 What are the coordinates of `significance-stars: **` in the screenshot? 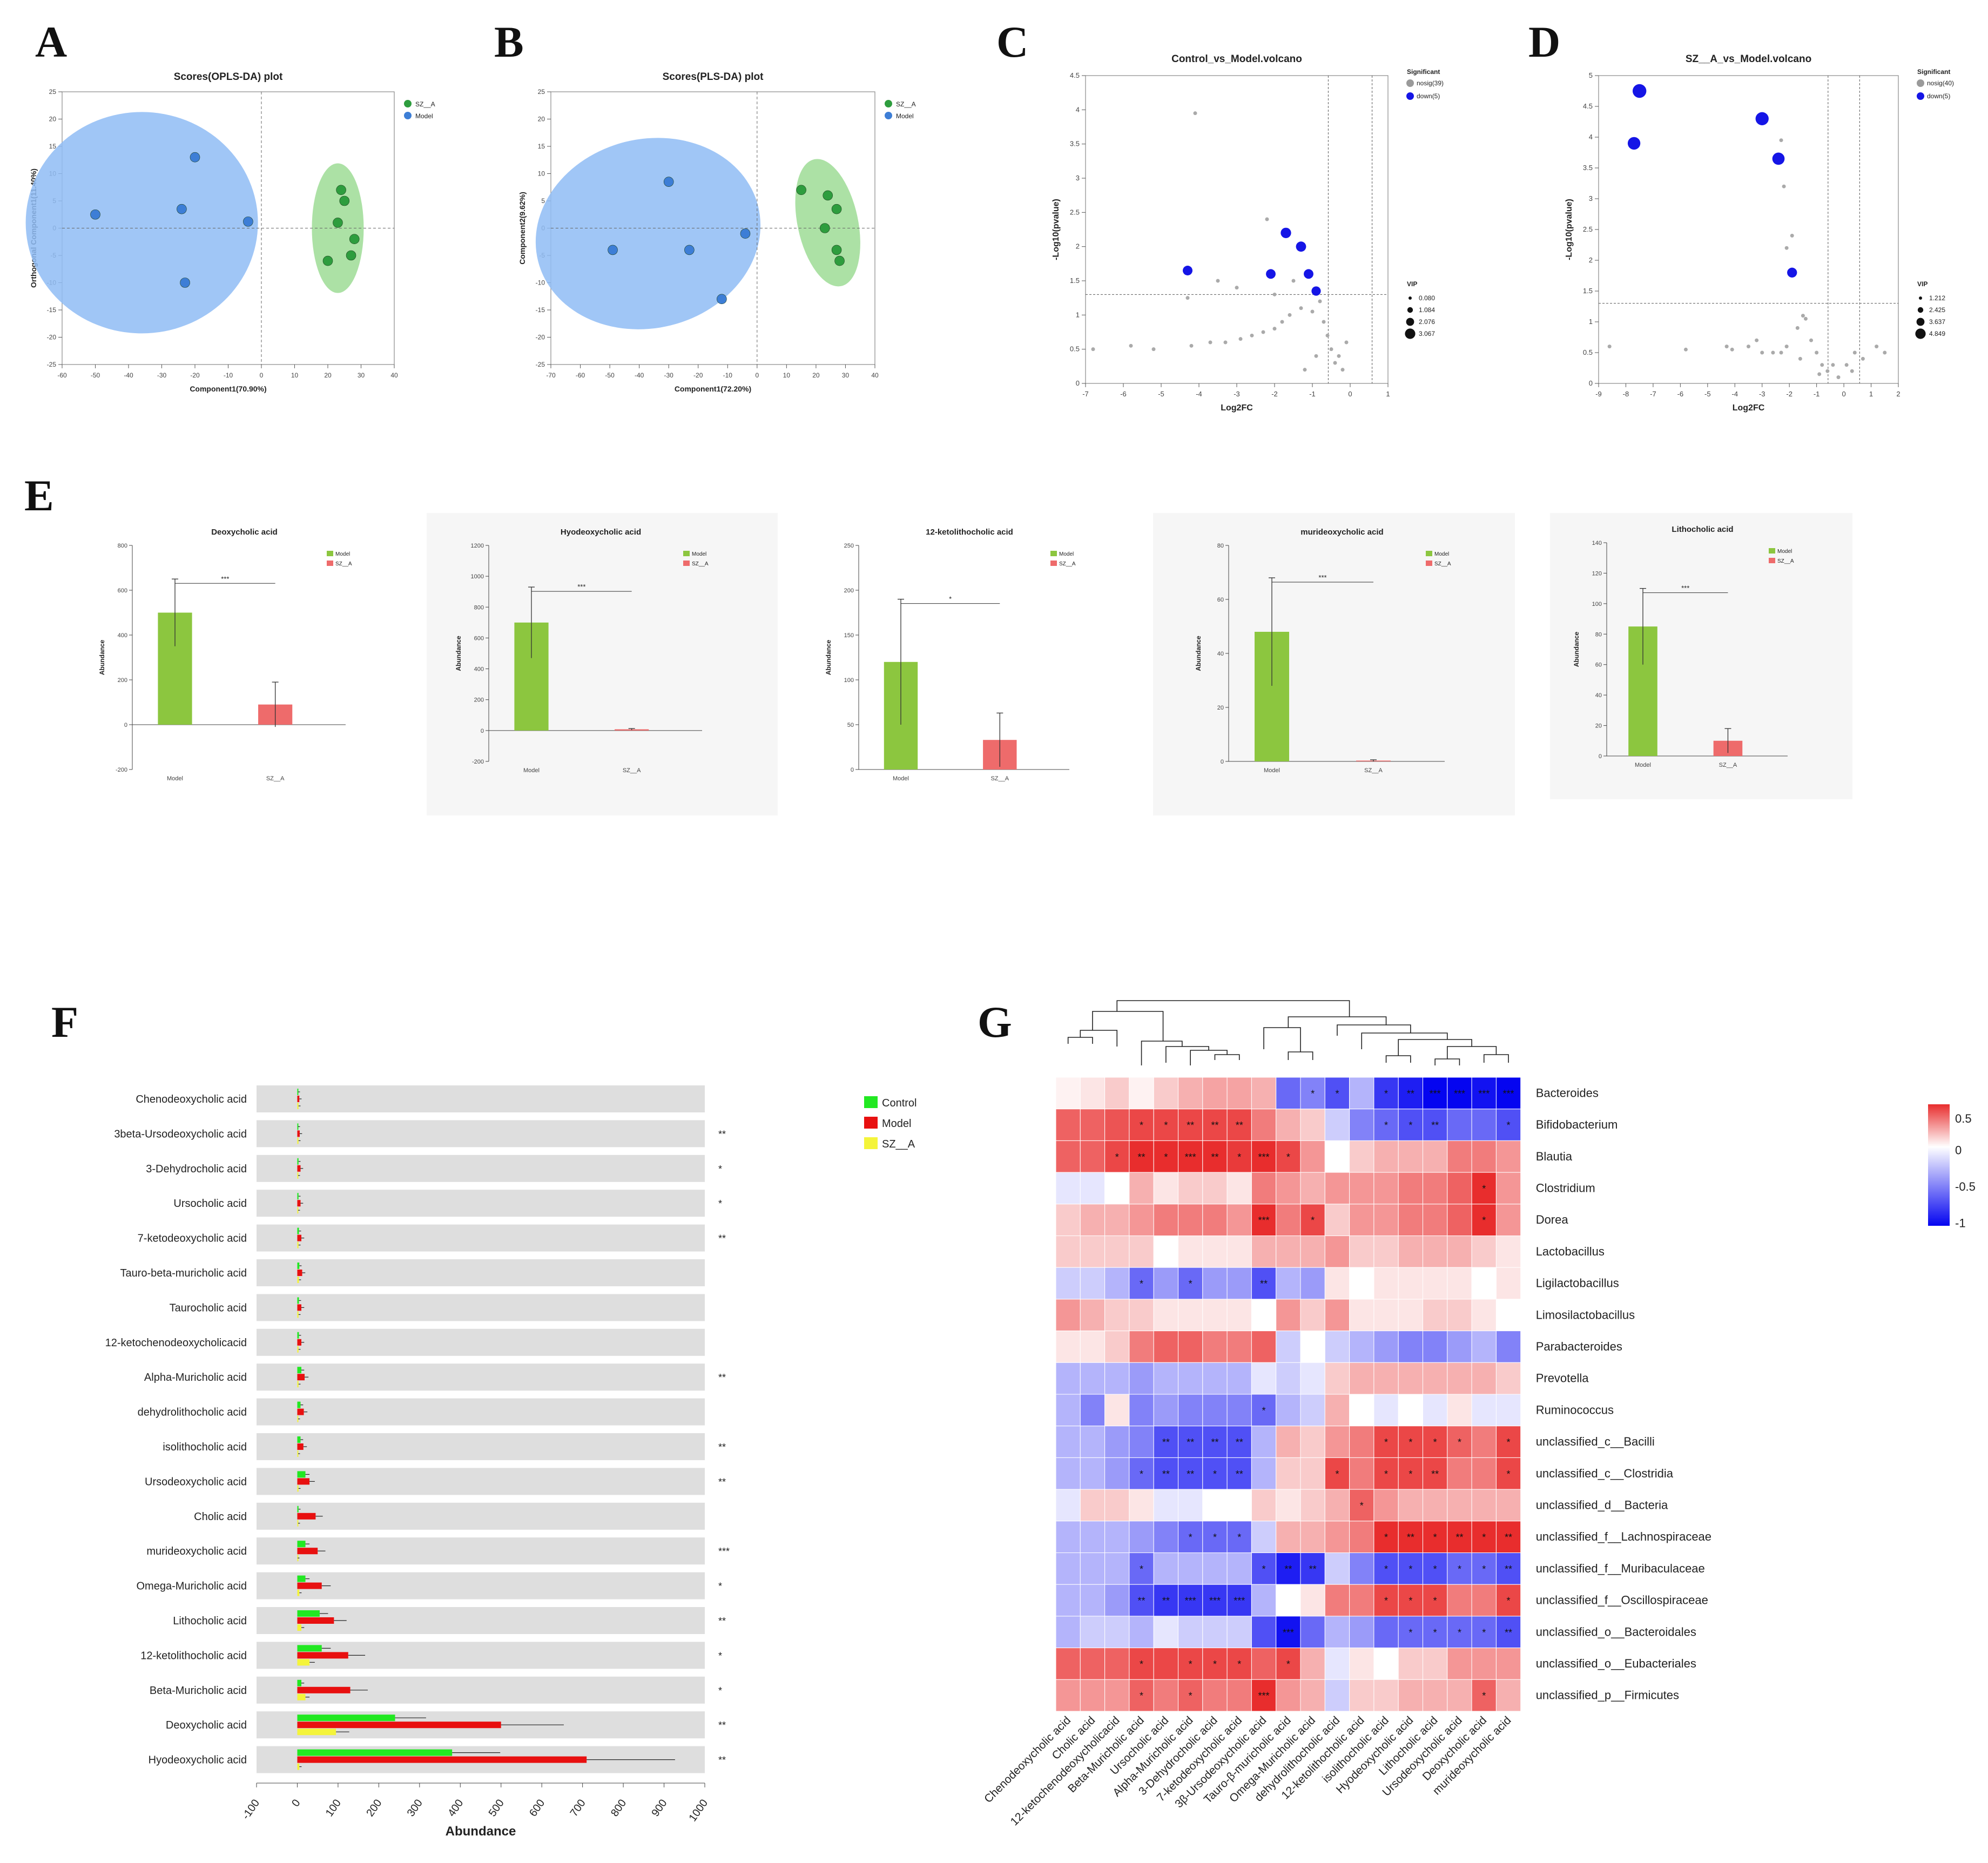 It's located at (722, 1726).